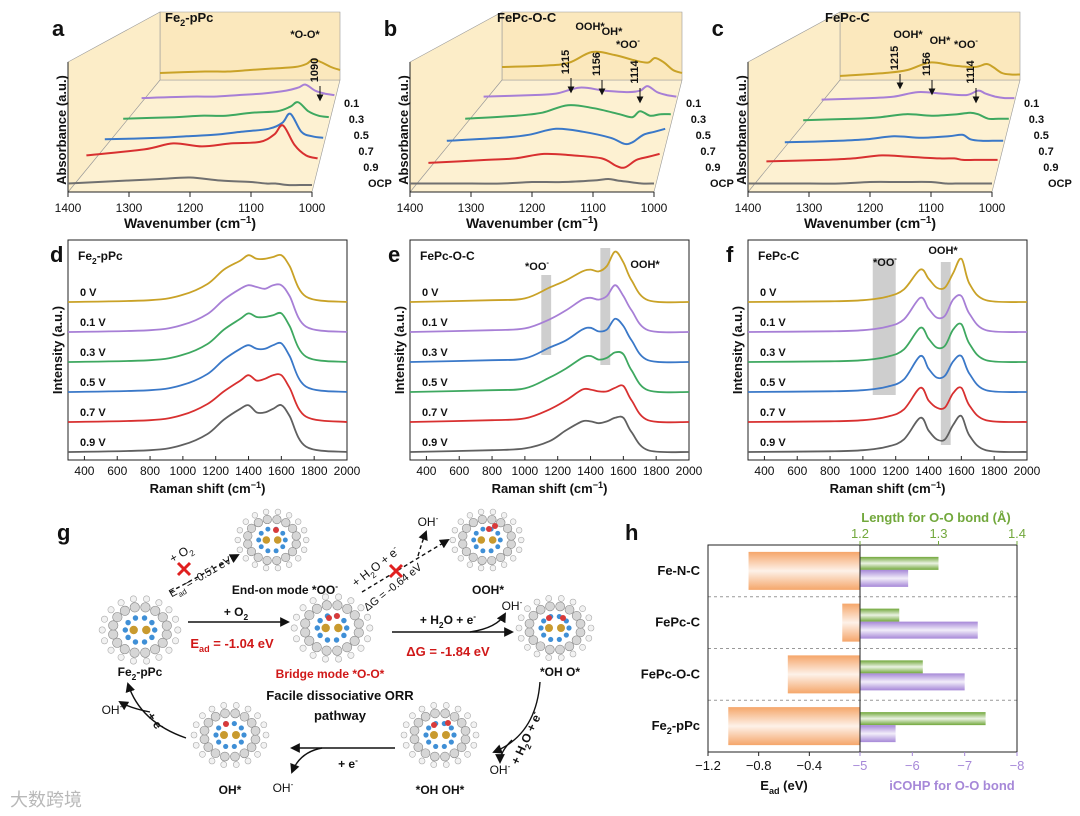 The height and width of the screenshot is (816, 1080). What do you see at coordinates (93, 353) in the screenshot?
I see `series-label: 0.3 V` at bounding box center [93, 353].